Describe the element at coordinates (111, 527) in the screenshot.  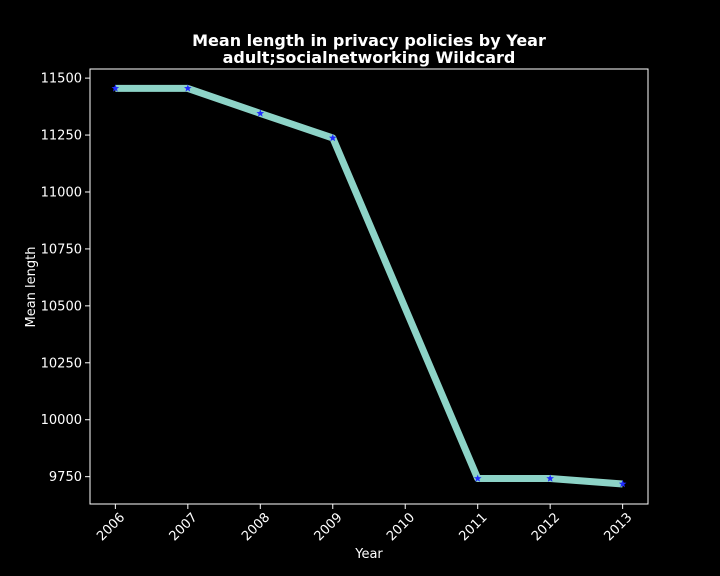
I see `x-tick-label: 2006` at that location.